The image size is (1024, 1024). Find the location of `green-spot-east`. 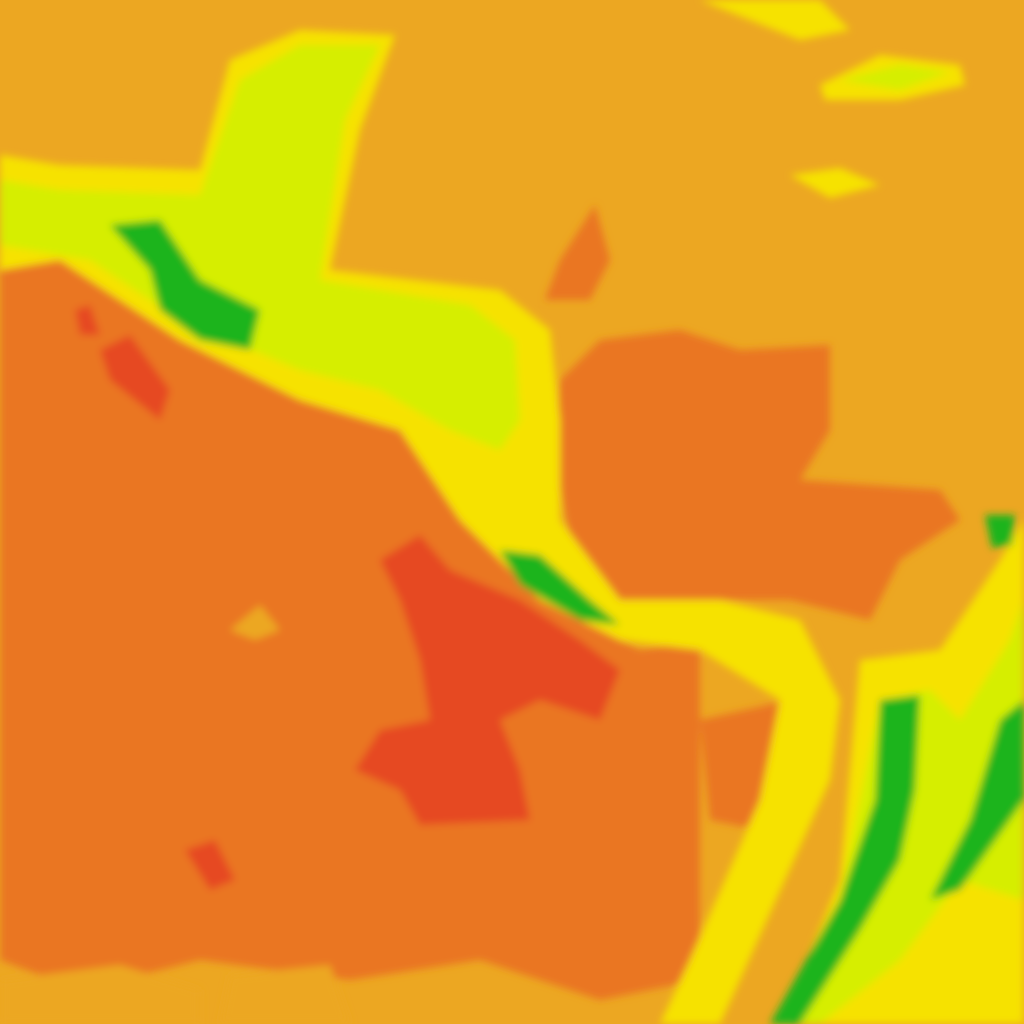

green-spot-east is located at coordinates (1000, 531).